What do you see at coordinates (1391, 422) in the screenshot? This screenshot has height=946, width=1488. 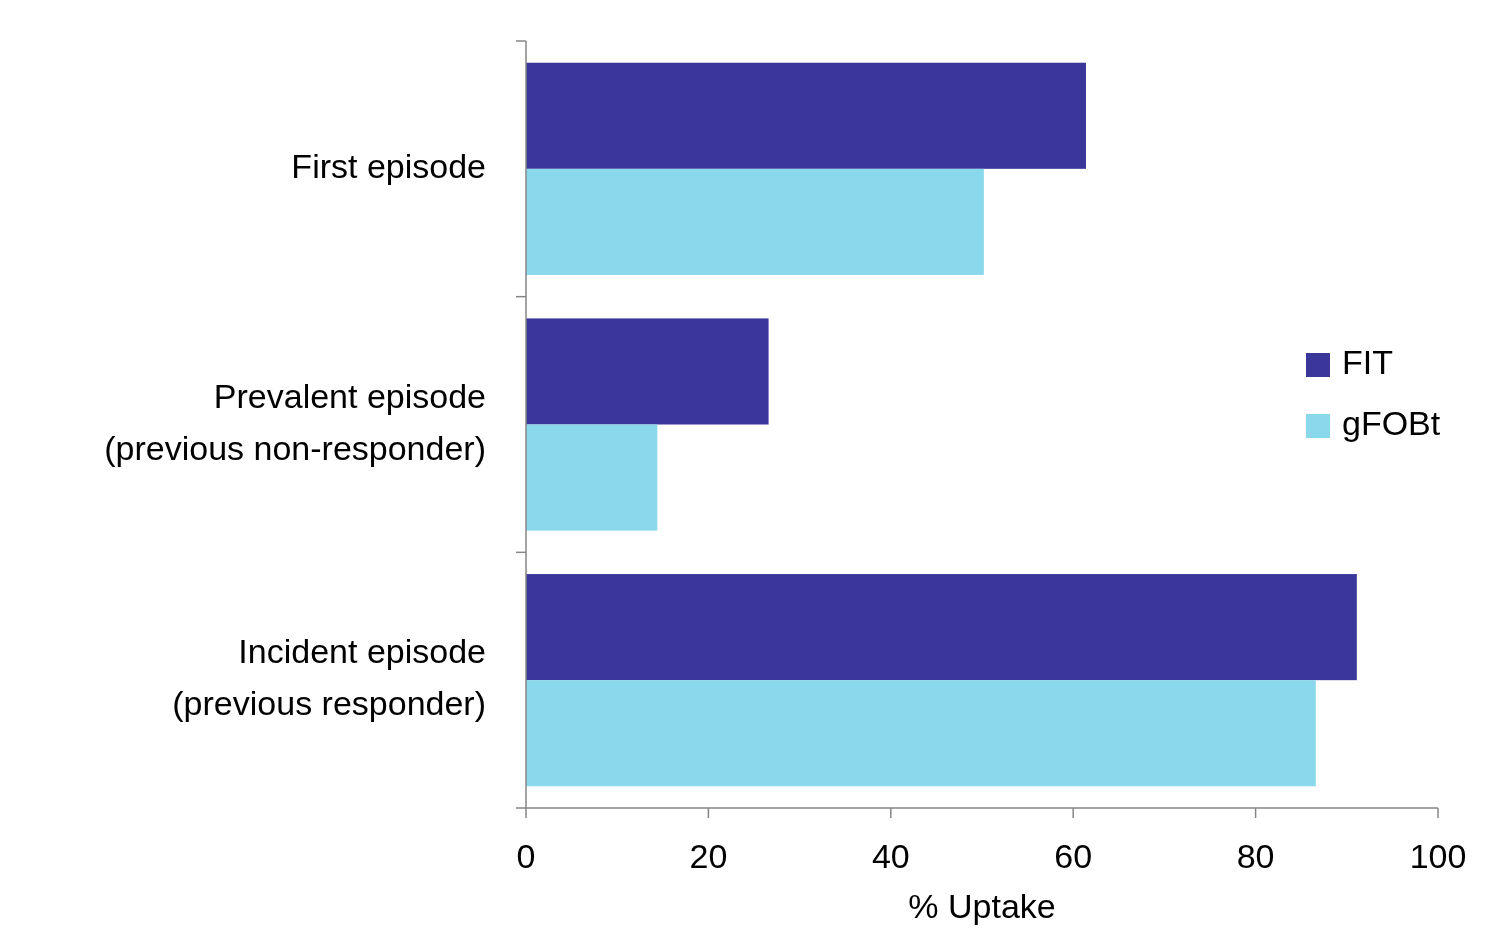 I see `legend-label: gFOBt` at bounding box center [1391, 422].